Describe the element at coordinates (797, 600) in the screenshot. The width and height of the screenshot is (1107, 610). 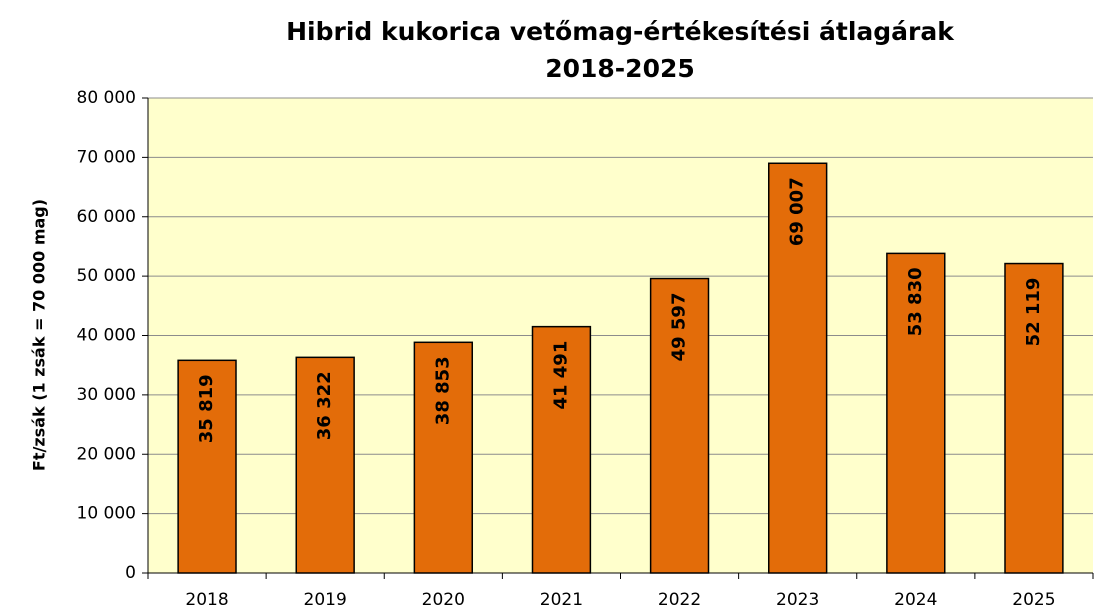
I see `x-tick-label: 2023` at that location.